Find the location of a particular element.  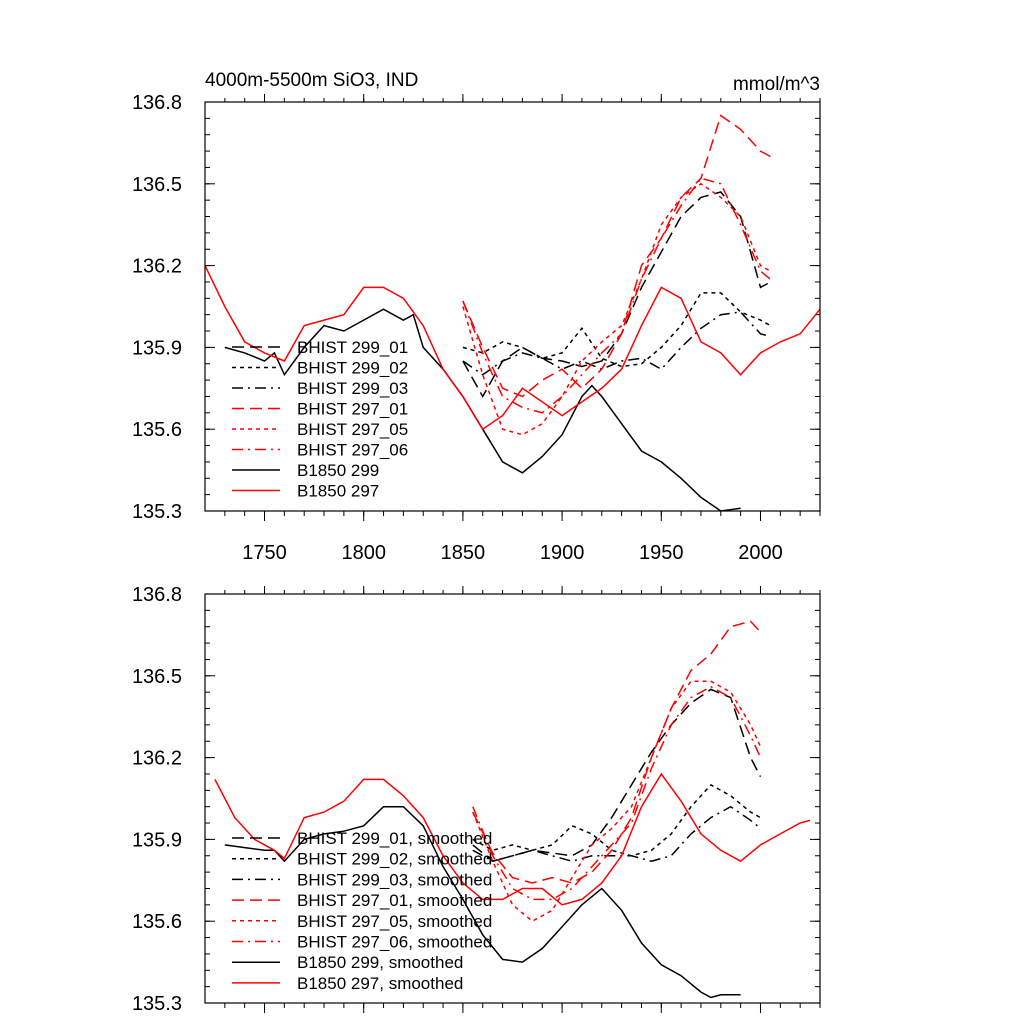

x-tick-label: 2000 is located at coordinates (760, 553).